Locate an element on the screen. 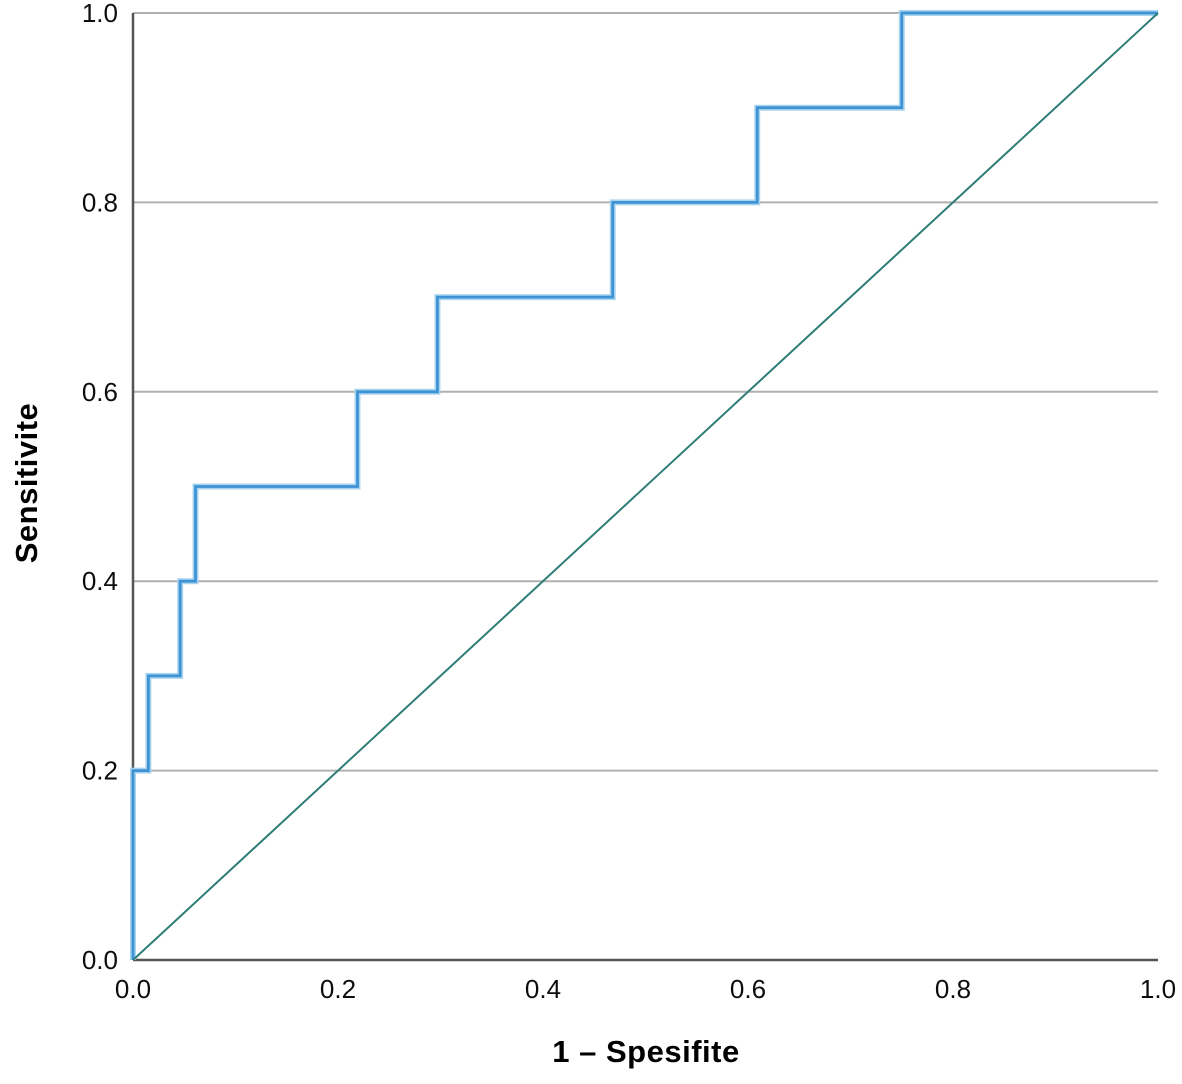  y-tick-label: 0.4 is located at coordinates (100, 581).